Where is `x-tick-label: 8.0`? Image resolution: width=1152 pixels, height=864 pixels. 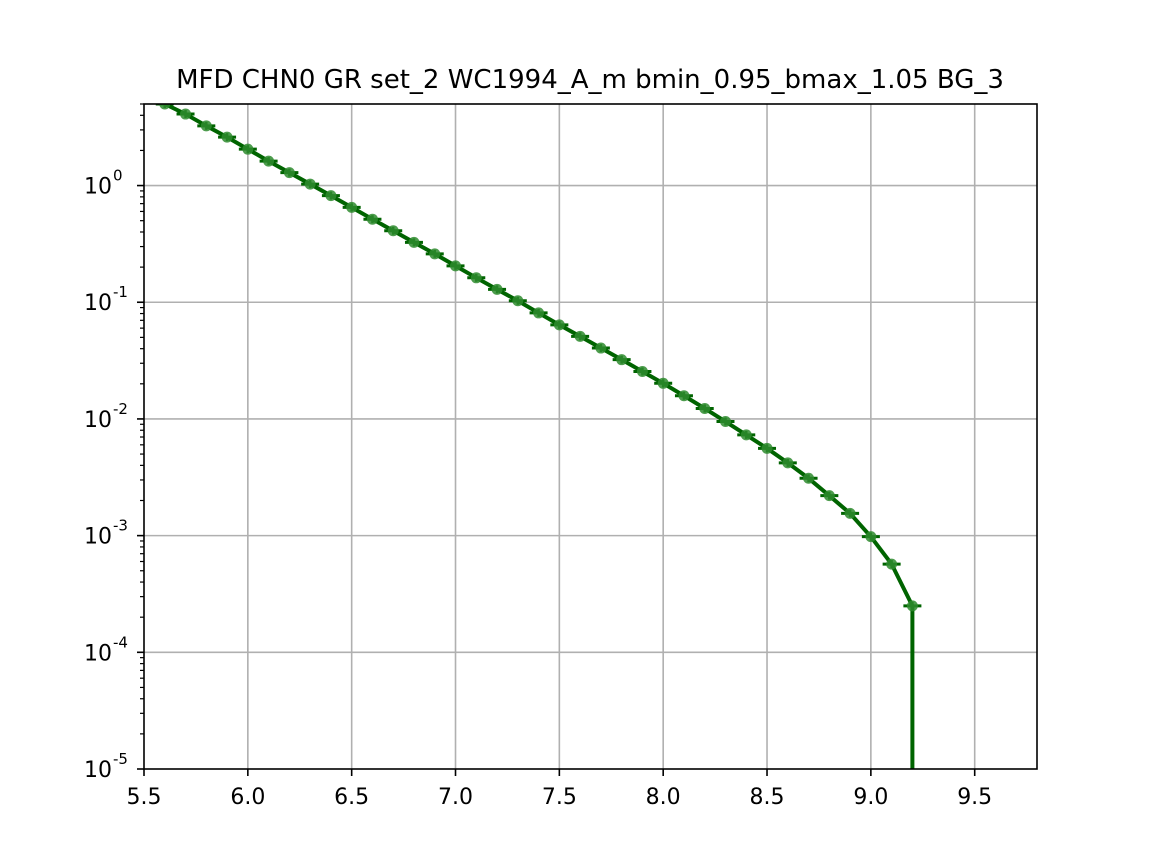
x-tick-label: 8.0 is located at coordinates (663, 797).